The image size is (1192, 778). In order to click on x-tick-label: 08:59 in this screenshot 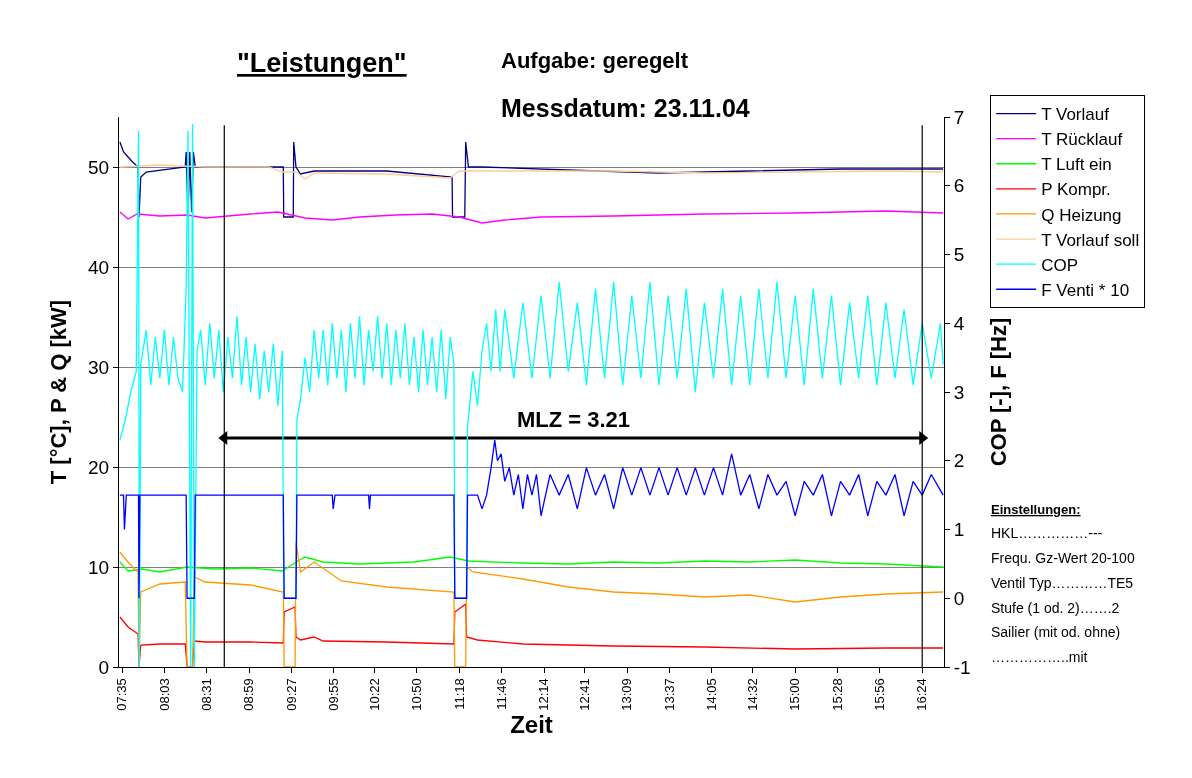, I will do `click(249, 694)`.